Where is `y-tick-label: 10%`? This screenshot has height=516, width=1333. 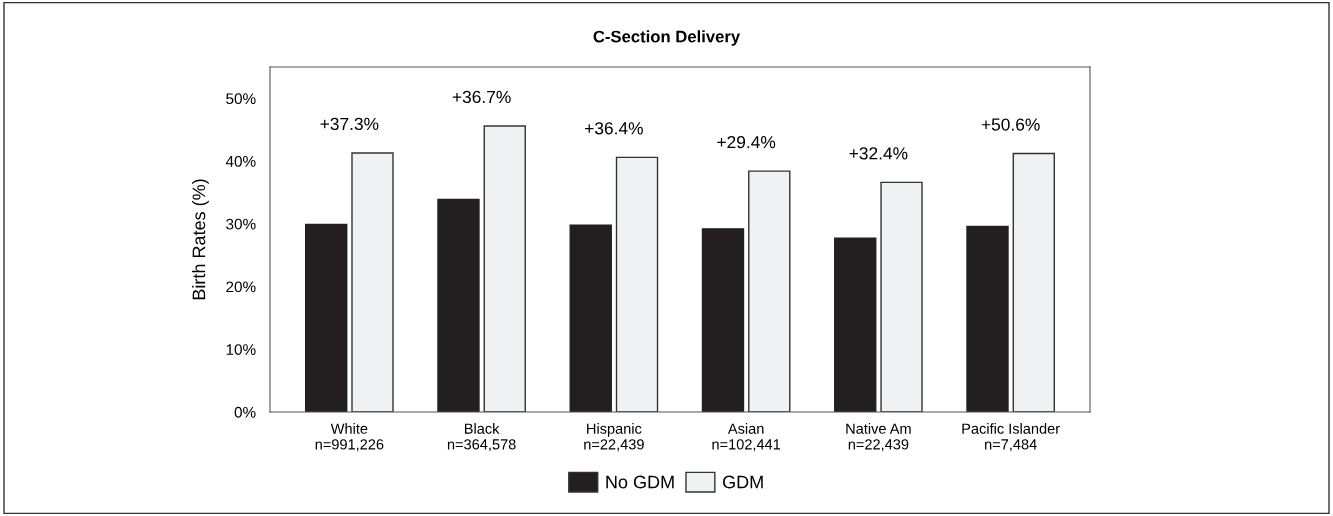 y-tick-label: 10% is located at coordinates (241, 349).